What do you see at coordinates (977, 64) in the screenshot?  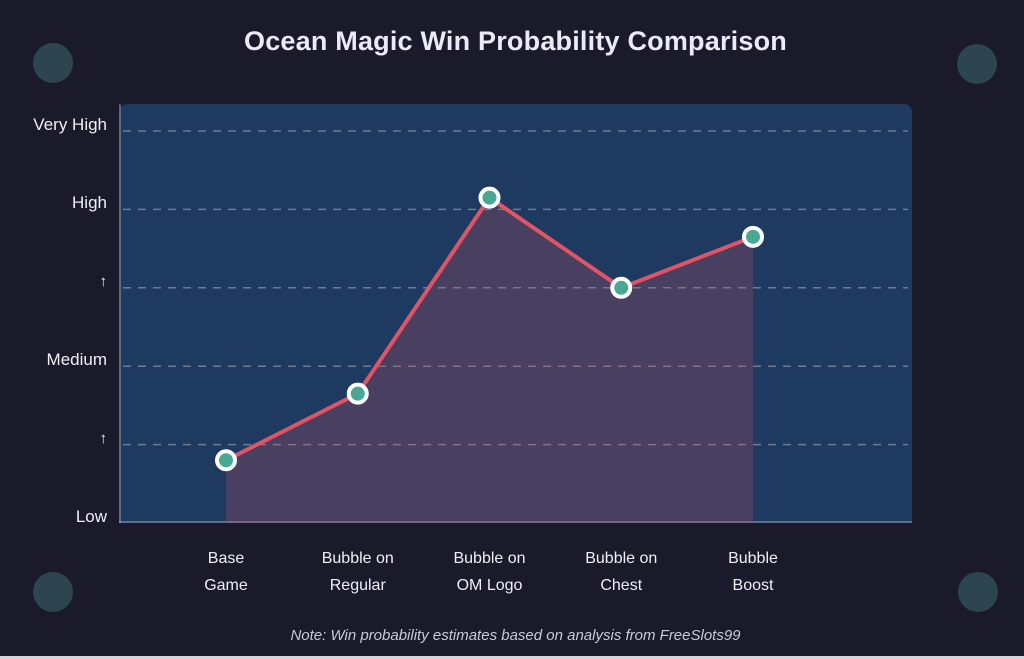 I see `decorative-circle-top-right` at bounding box center [977, 64].